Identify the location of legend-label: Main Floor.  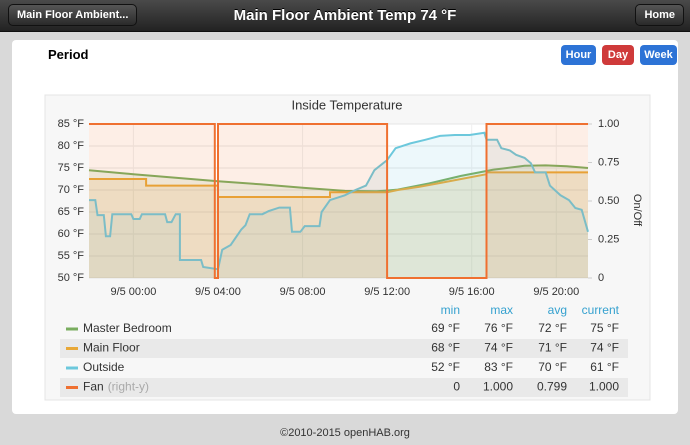
(111, 348).